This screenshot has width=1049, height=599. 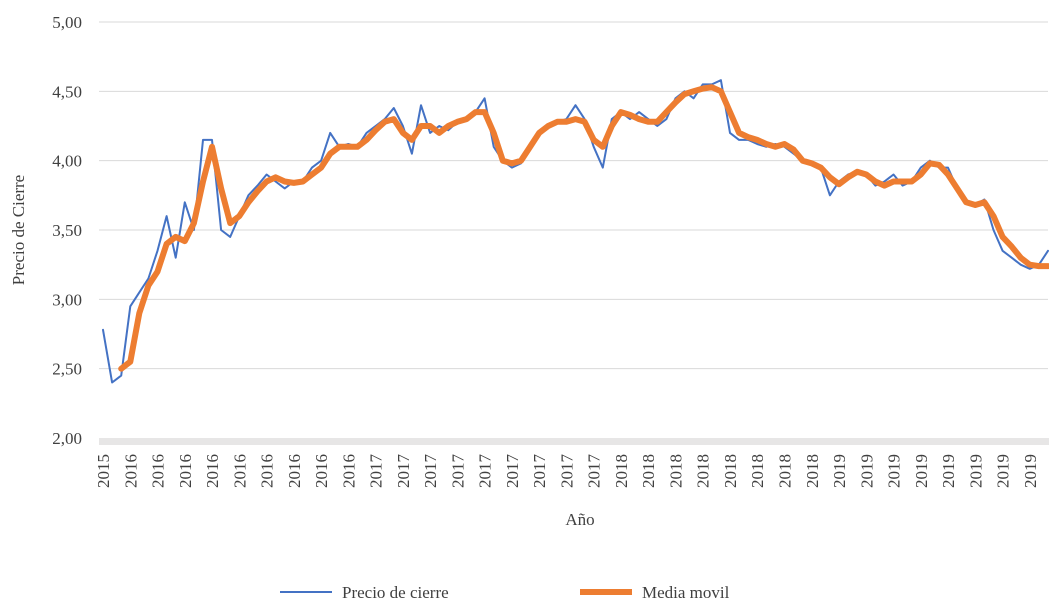 I want to click on y-tick-label: 4,50, so click(x=67, y=91).